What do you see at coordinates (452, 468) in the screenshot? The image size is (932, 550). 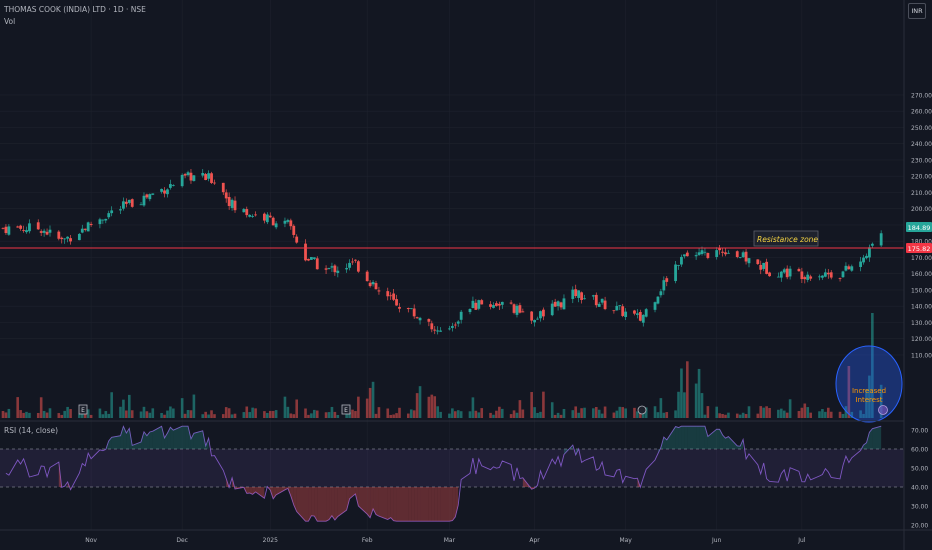 I see `rsi-band` at bounding box center [452, 468].